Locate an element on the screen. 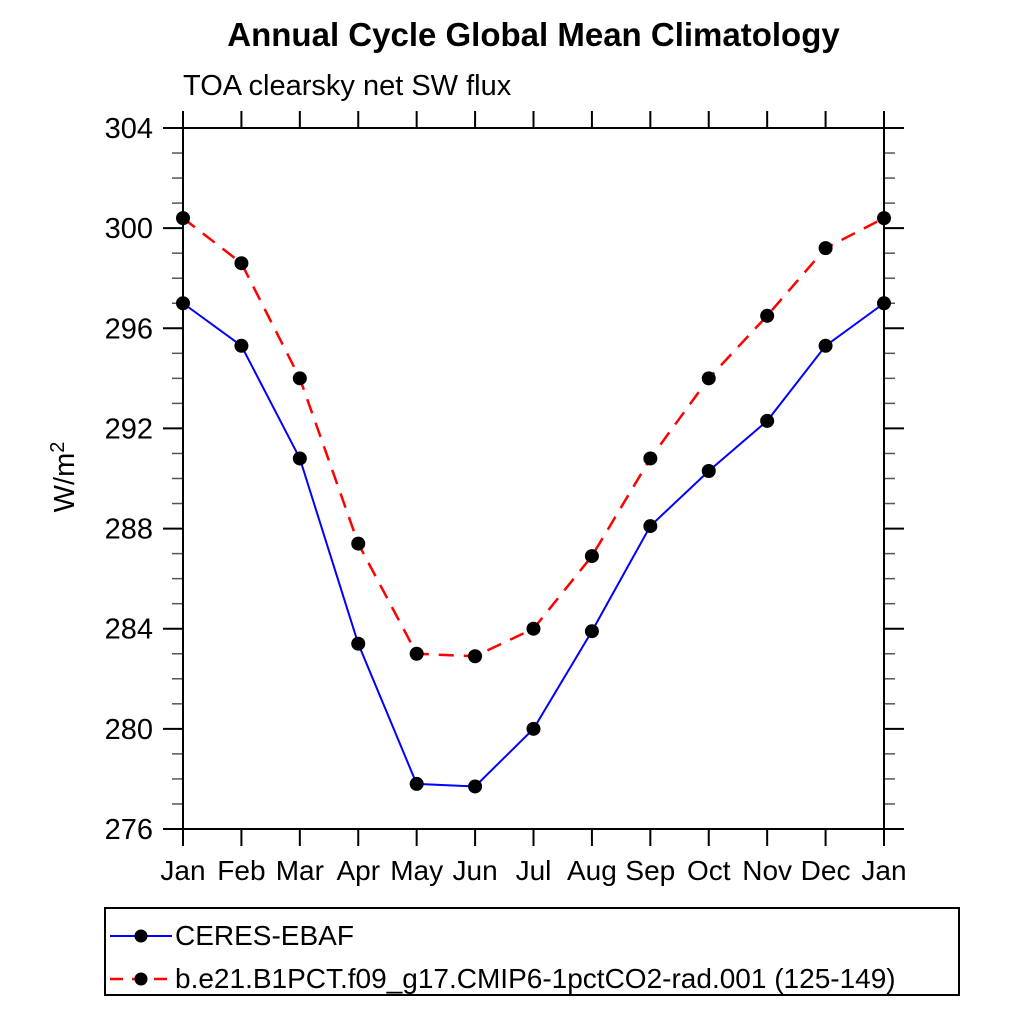 Image resolution: width=1024 pixels, height=1024 pixels. y-tick-label: 300 is located at coordinates (129, 229).